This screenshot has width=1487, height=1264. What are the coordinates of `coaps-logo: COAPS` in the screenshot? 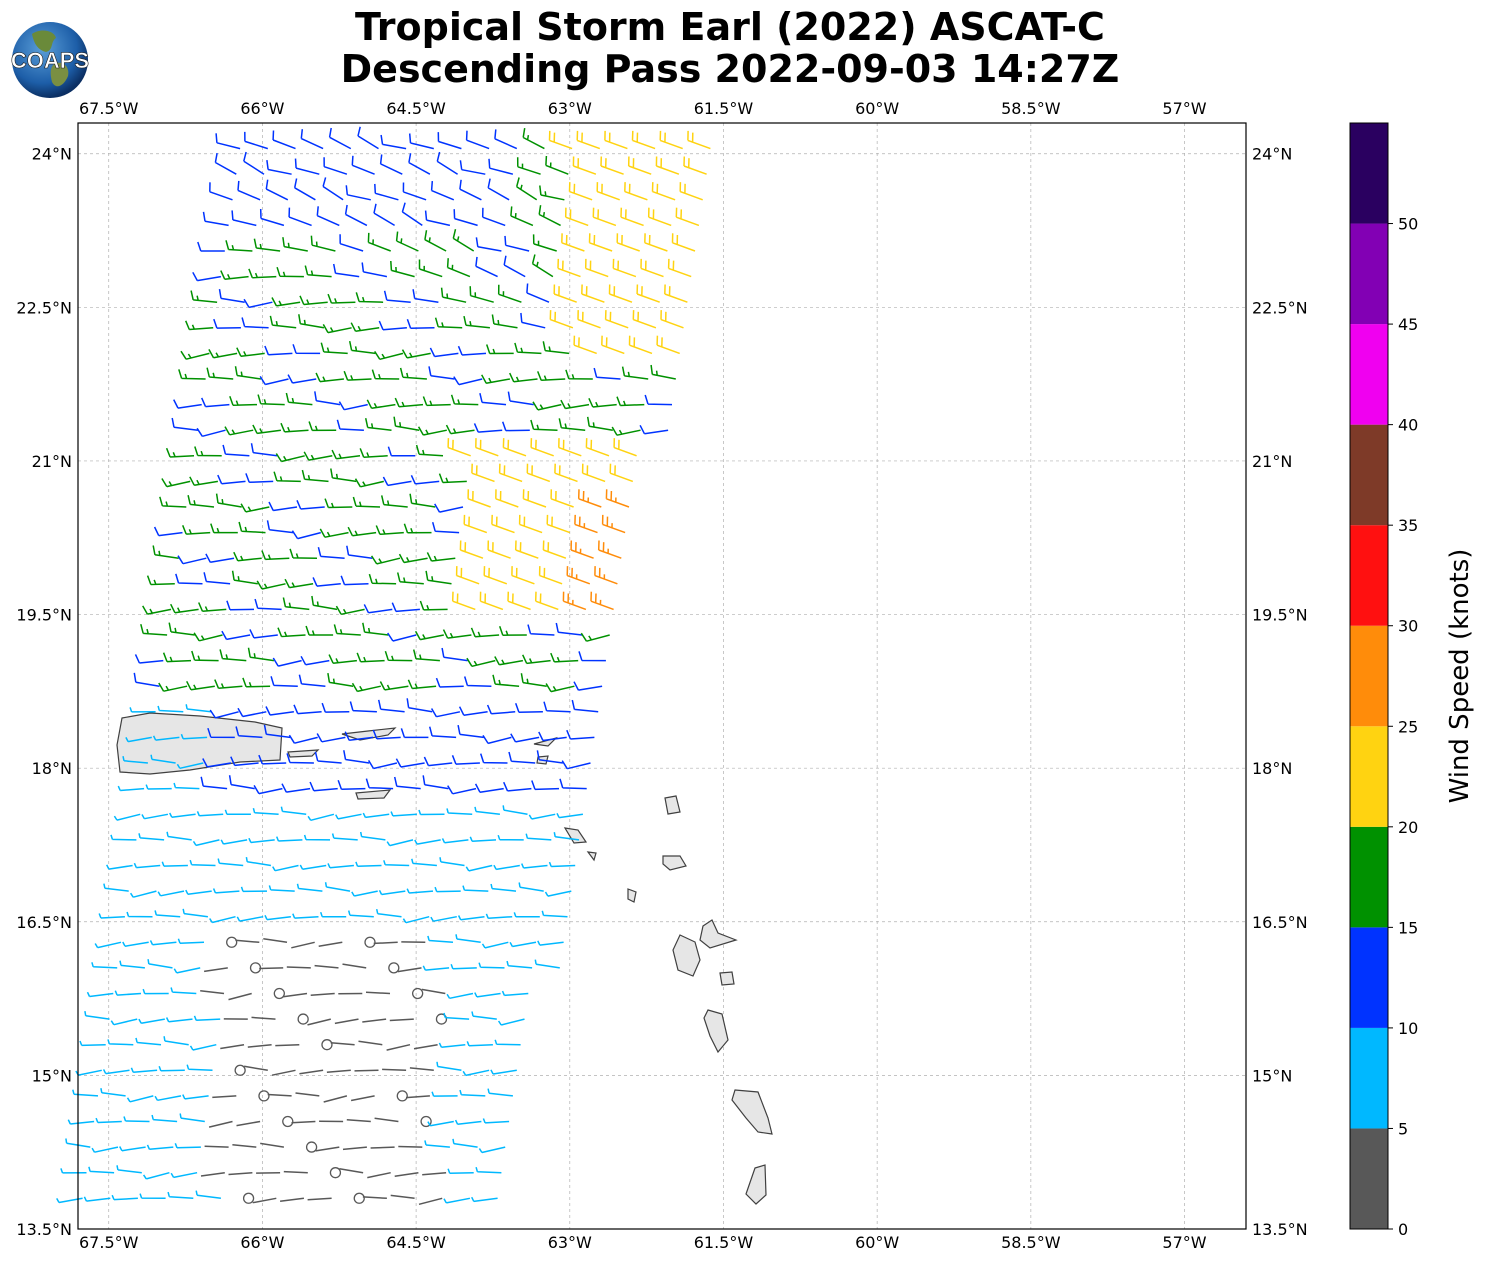 It's located at (50, 60).